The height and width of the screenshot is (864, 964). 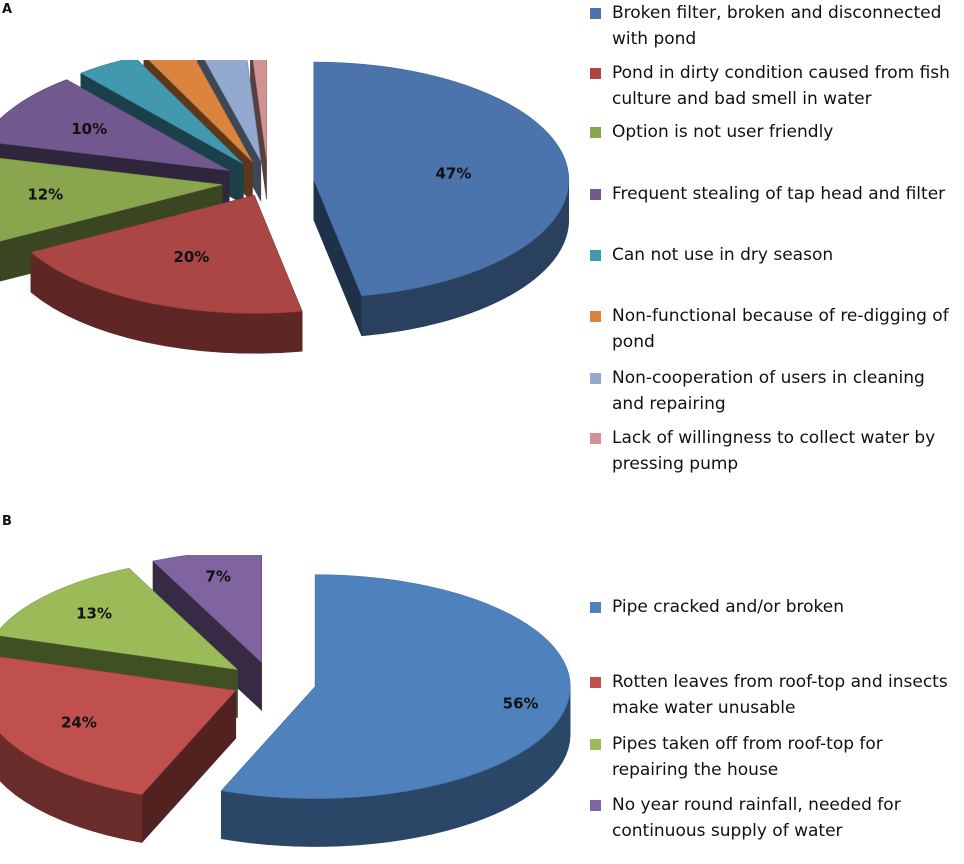 I want to click on value-label-3: 12%, so click(x=45, y=195).